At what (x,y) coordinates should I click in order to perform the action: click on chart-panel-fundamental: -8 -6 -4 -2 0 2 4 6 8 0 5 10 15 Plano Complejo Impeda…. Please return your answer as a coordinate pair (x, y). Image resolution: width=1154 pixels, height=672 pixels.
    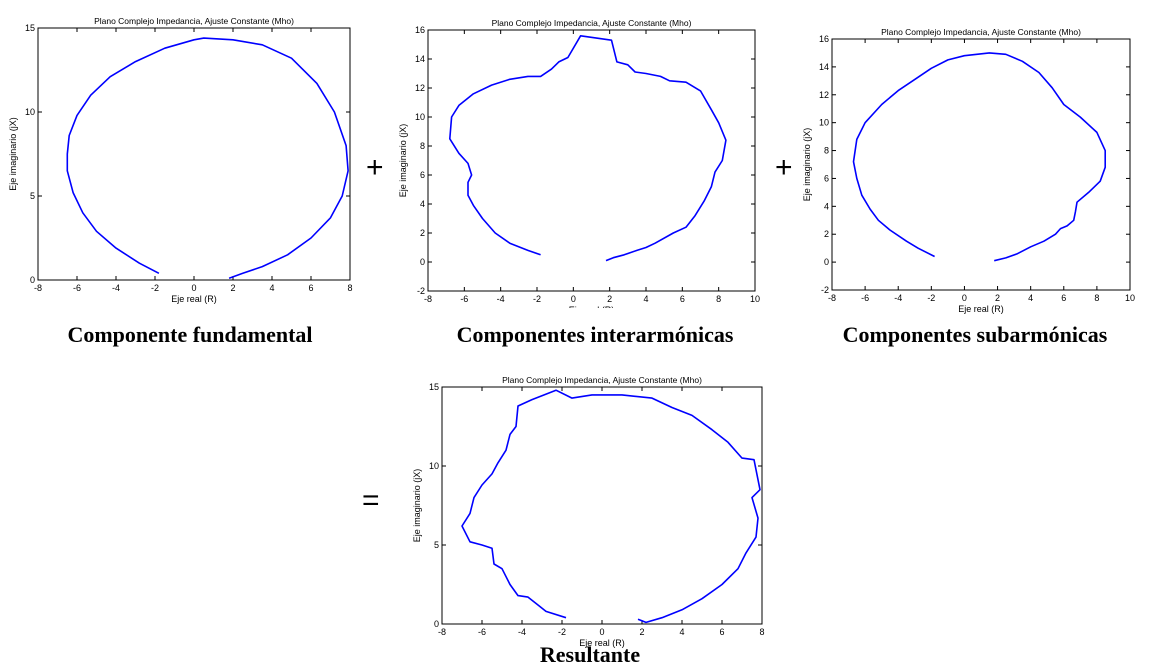
    Looking at the image, I should click on (186, 158).